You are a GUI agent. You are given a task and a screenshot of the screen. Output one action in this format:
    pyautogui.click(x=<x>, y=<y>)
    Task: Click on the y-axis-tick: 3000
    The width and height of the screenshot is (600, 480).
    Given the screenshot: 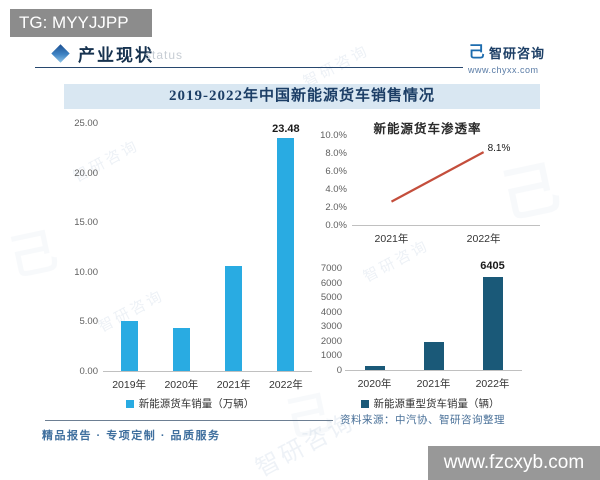 What is the action you would take?
    pyautogui.click(x=331, y=327)
    